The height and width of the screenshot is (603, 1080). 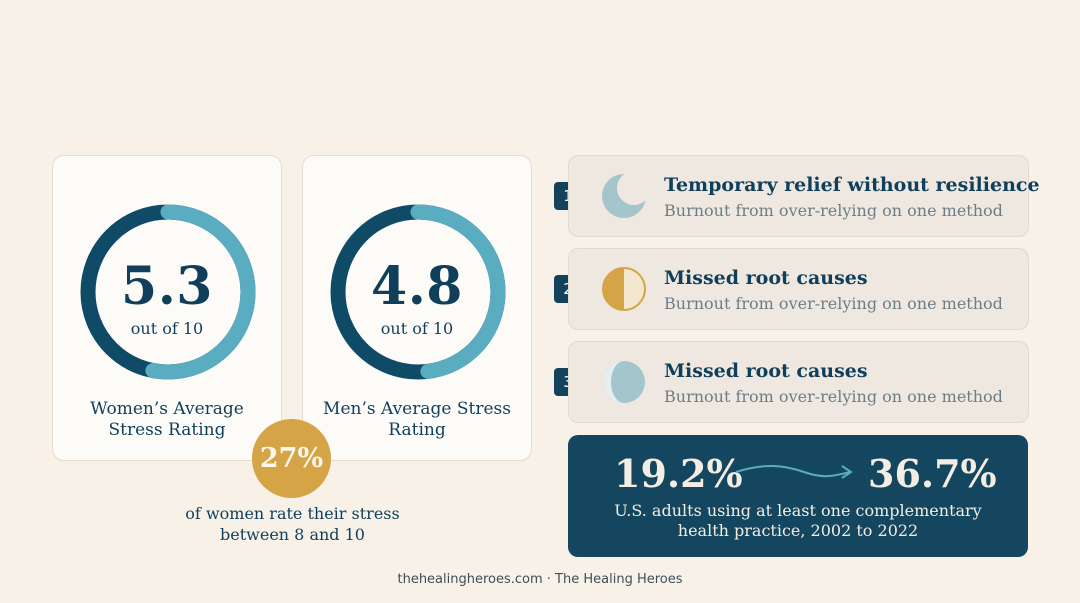 What do you see at coordinates (417, 286) in the screenshot?
I see `men-stress-value: 4.8` at bounding box center [417, 286].